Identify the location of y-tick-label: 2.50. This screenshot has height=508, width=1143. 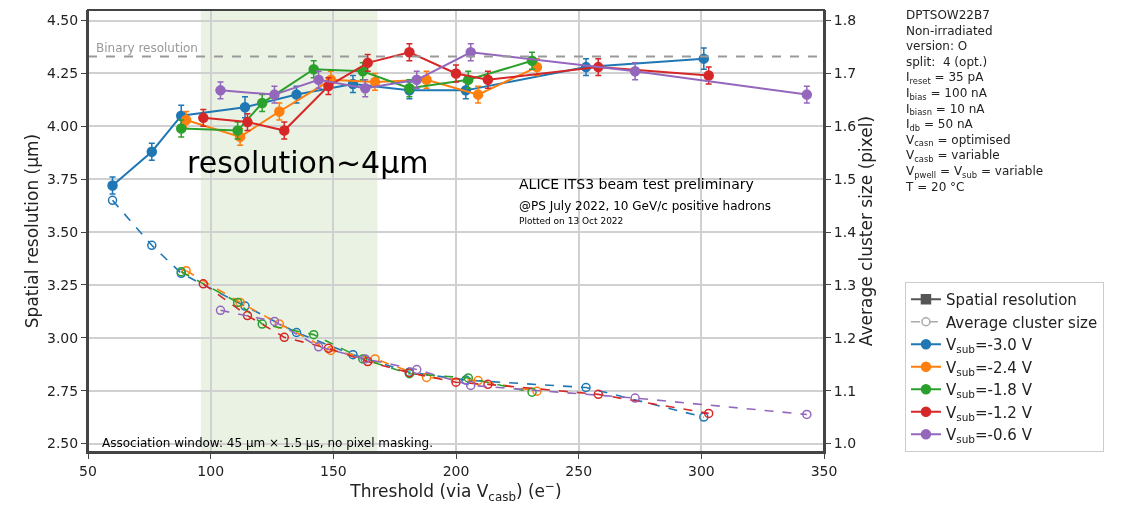
(63, 443).